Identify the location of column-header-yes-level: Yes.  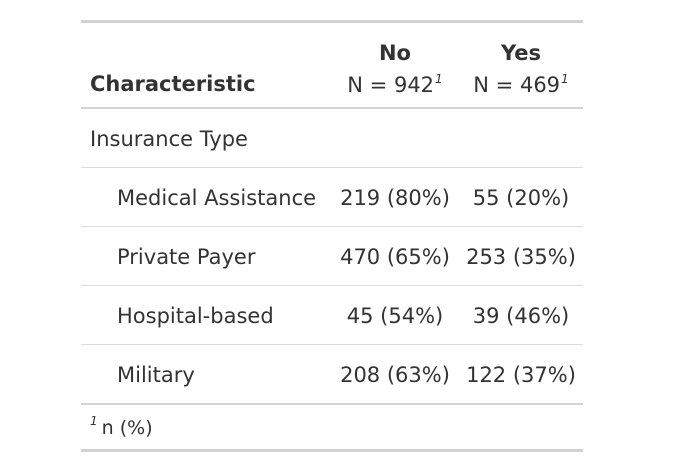
(521, 53).